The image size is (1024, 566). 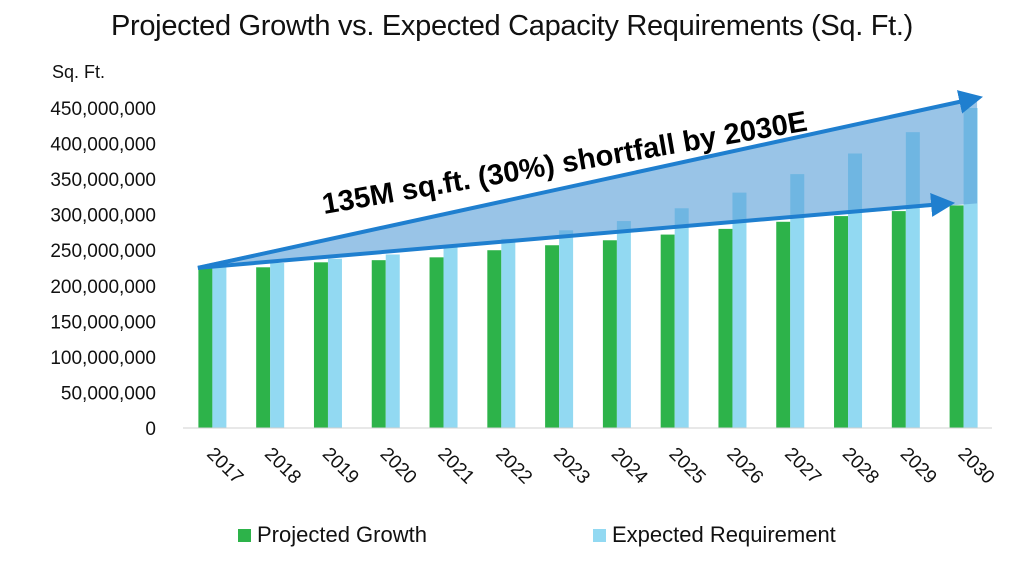 I want to click on y-tick-label: 350,000,000, so click(x=103, y=180).